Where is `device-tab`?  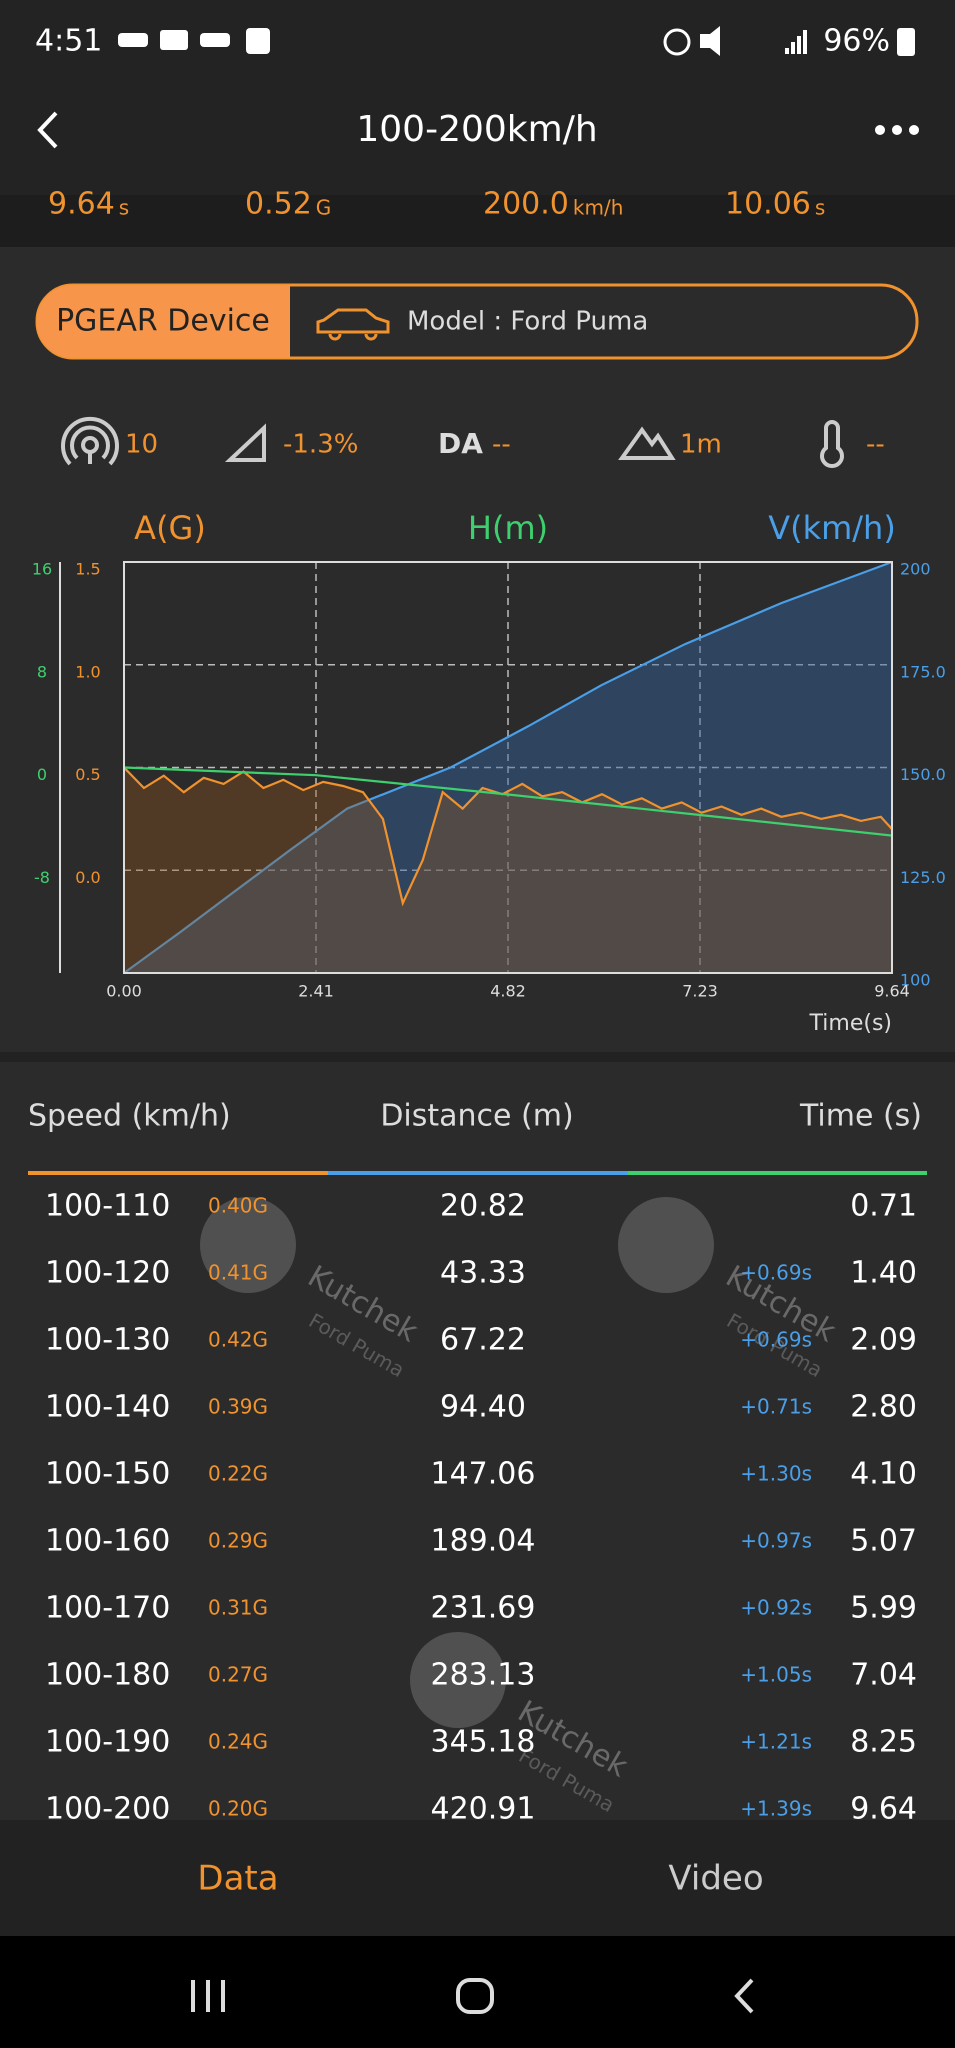 device-tab is located at coordinates (163, 321).